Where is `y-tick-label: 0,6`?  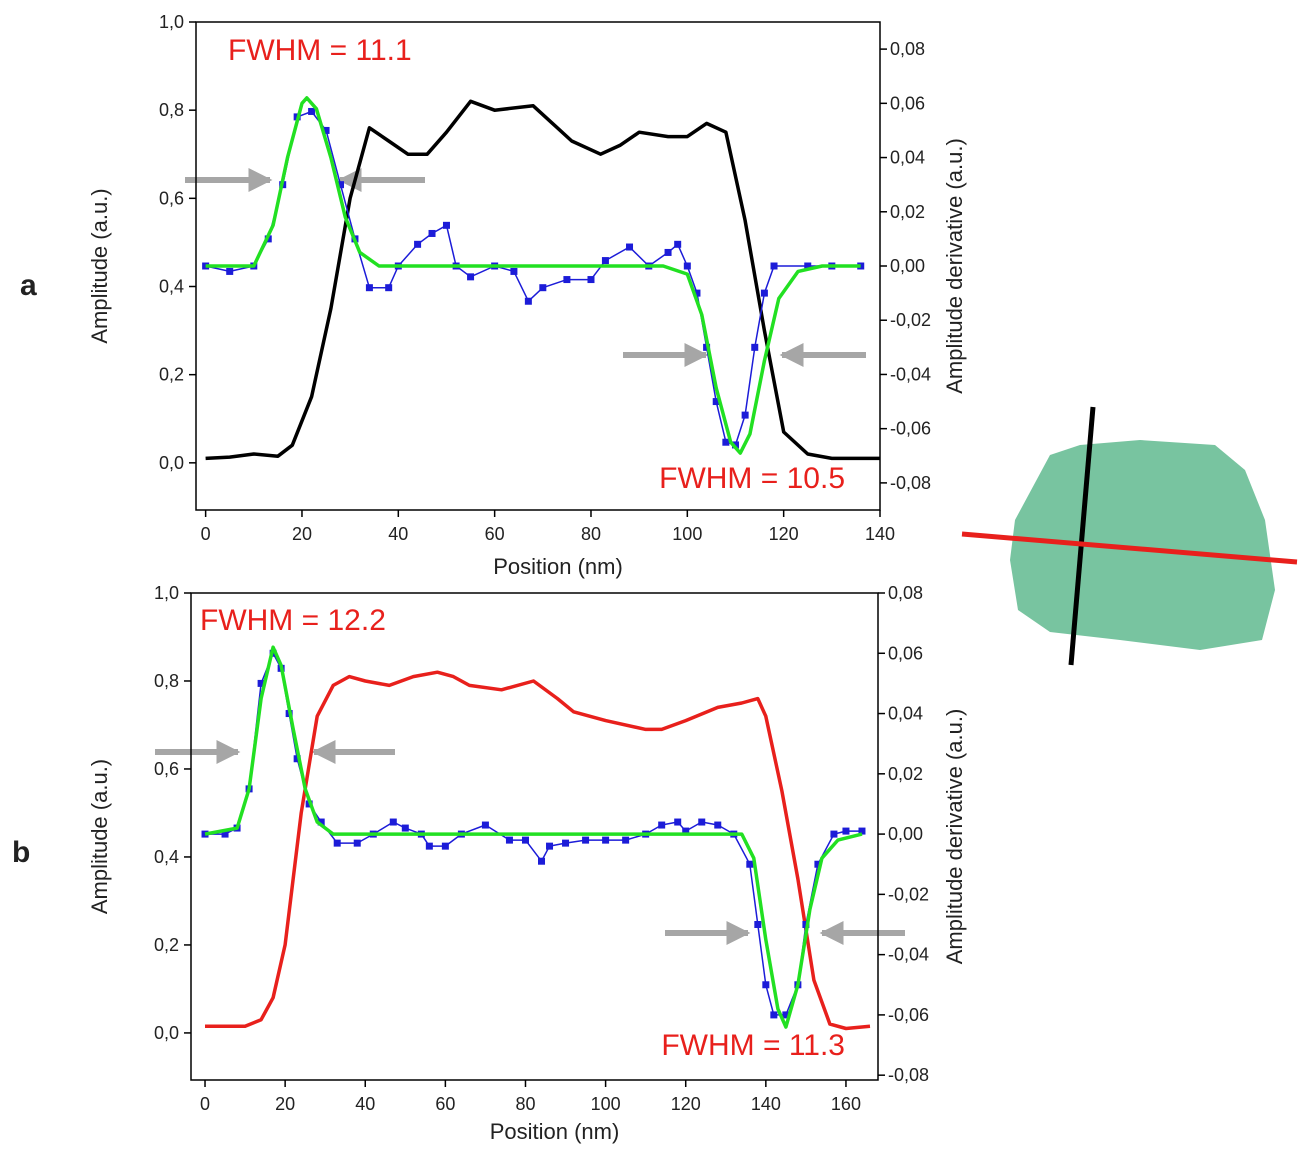
y-tick-label: 0,6 is located at coordinates (171, 198).